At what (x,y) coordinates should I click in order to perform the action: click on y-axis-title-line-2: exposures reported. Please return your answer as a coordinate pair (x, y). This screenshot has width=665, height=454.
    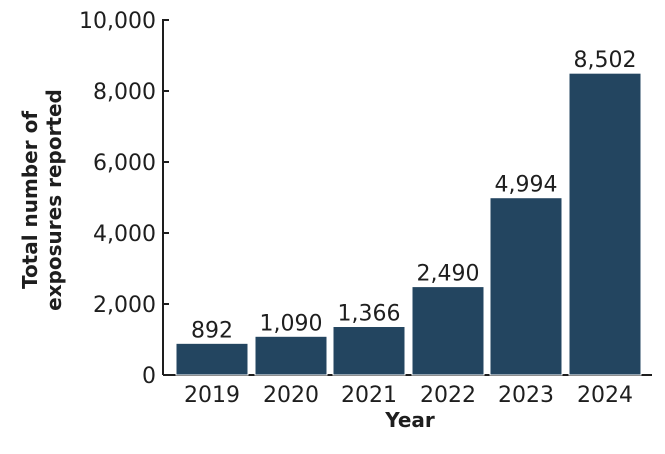
    Looking at the image, I should click on (54, 200).